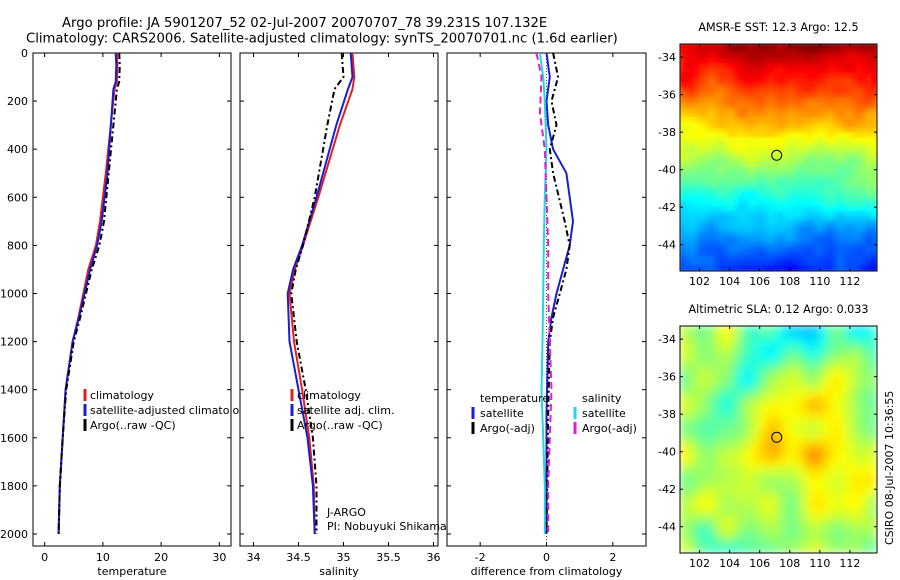 The image size is (900, 580). Describe the element at coordinates (122, 395) in the screenshot. I see `temperature-legend-label: climatology` at that location.